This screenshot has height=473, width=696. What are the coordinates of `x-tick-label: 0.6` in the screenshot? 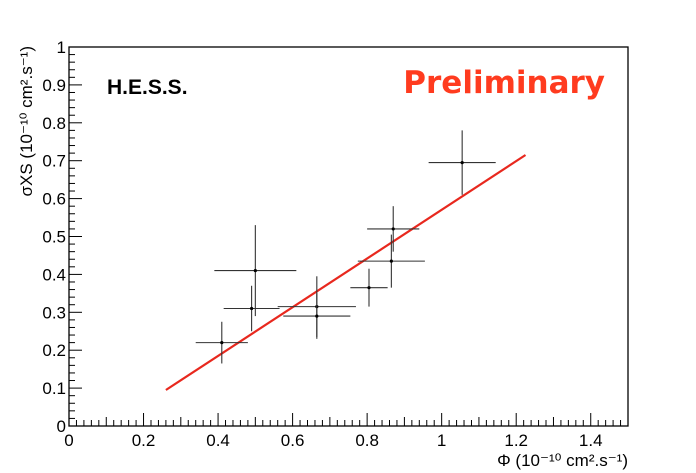 It's located at (293, 440).